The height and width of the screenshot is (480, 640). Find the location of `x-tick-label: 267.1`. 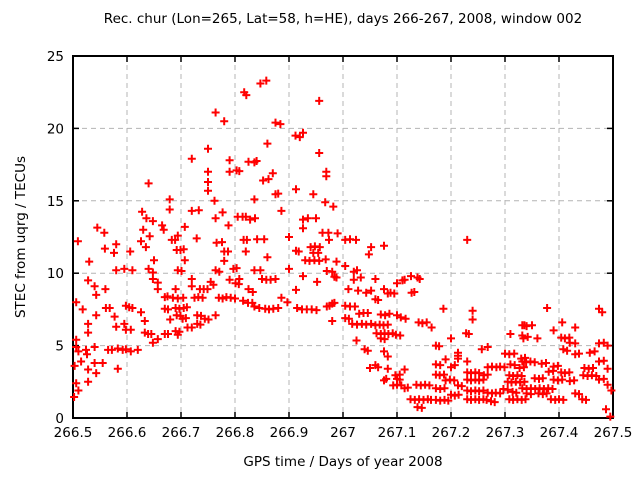

x-tick-label: 267.1 is located at coordinates (397, 433).